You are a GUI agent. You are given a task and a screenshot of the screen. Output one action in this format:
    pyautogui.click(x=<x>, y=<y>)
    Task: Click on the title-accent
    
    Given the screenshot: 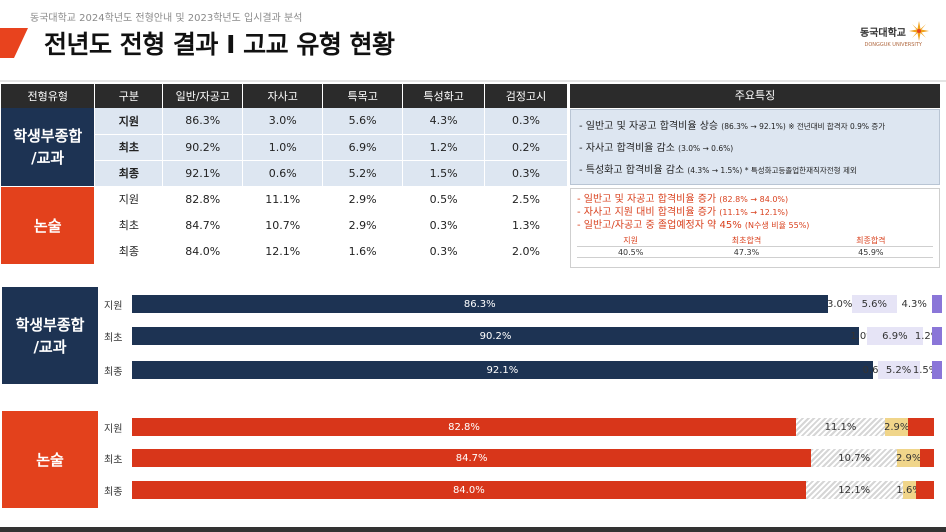 What is the action you would take?
    pyautogui.click(x=15, y=43)
    